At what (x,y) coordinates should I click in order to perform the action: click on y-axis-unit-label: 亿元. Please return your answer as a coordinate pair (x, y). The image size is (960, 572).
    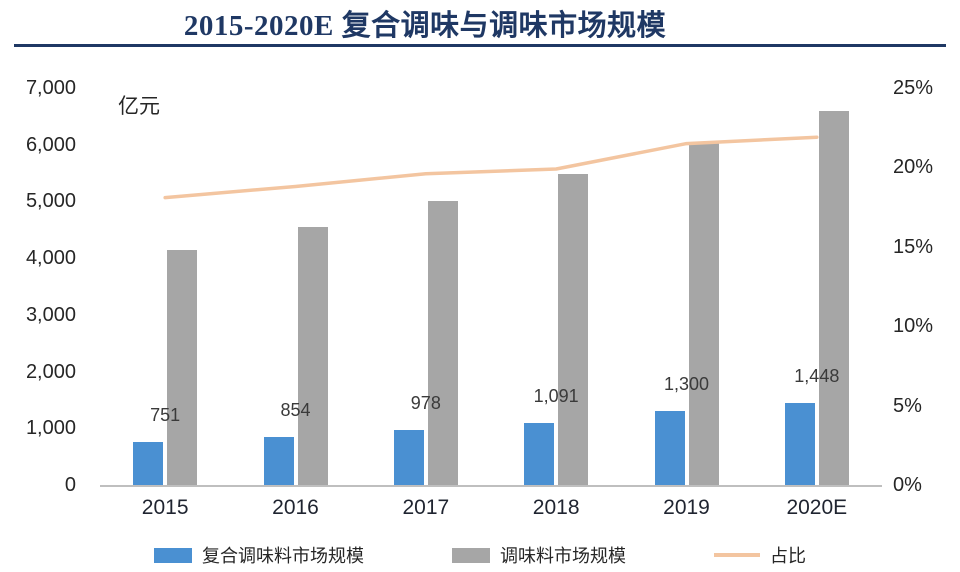
    Looking at the image, I should click on (139, 106).